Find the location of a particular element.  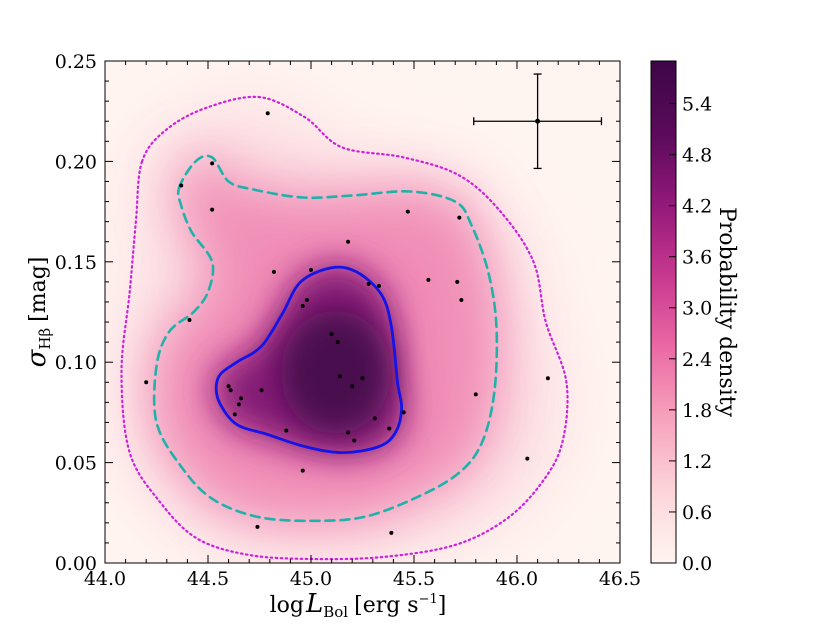

colorbar-tick-label: 0.0 is located at coordinates (697, 564).